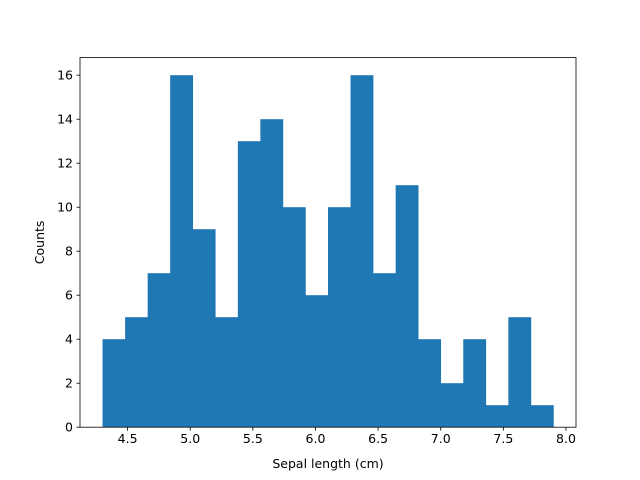  Describe the element at coordinates (327, 463) in the screenshot. I see `x-axis-label: Sepal length (cm)` at that location.